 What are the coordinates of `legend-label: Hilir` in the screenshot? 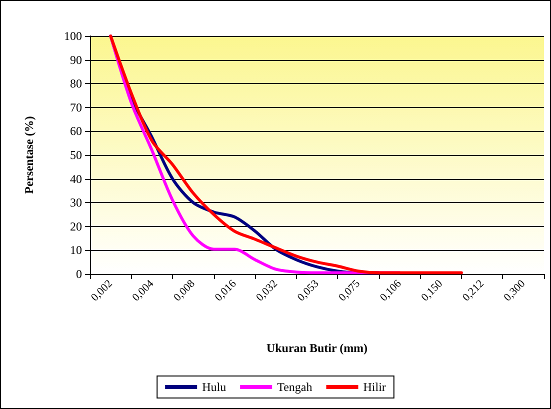 It's located at (374, 387).